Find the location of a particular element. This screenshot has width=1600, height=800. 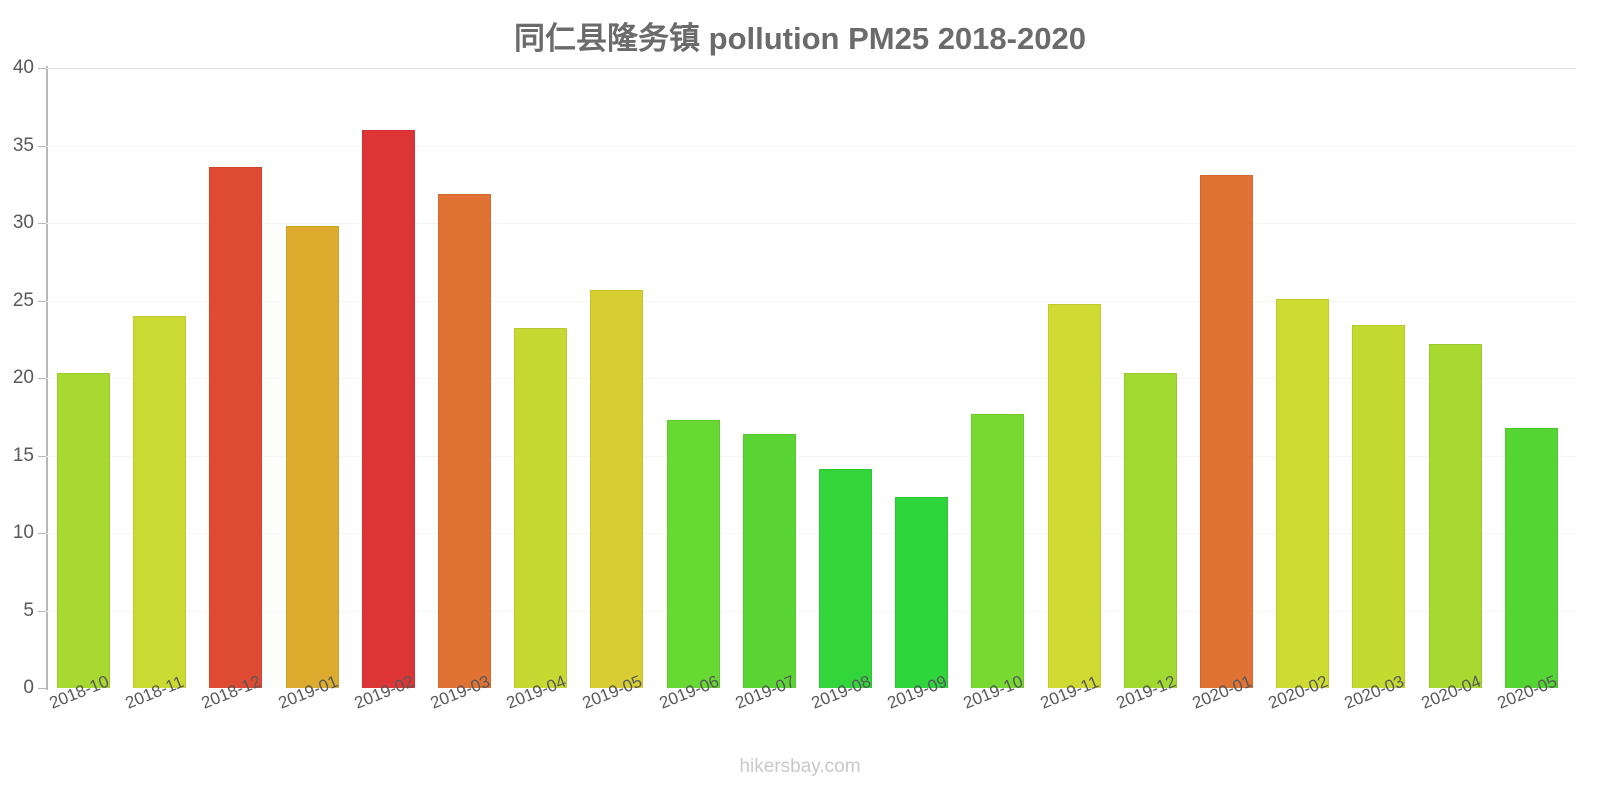

y-tick-label: 30 is located at coordinates (23, 222).